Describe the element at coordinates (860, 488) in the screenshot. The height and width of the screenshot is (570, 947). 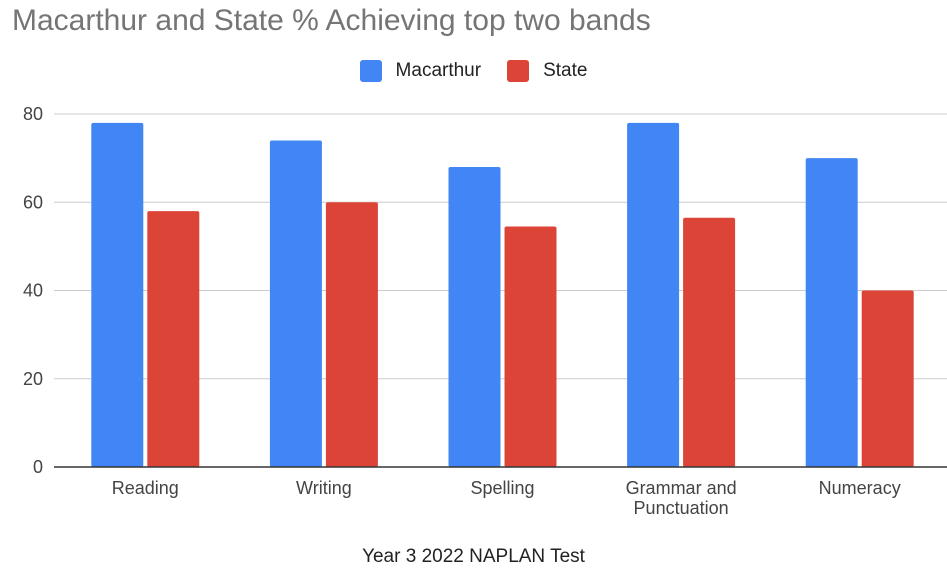
I see `x-tick-label: Numeracy` at that location.